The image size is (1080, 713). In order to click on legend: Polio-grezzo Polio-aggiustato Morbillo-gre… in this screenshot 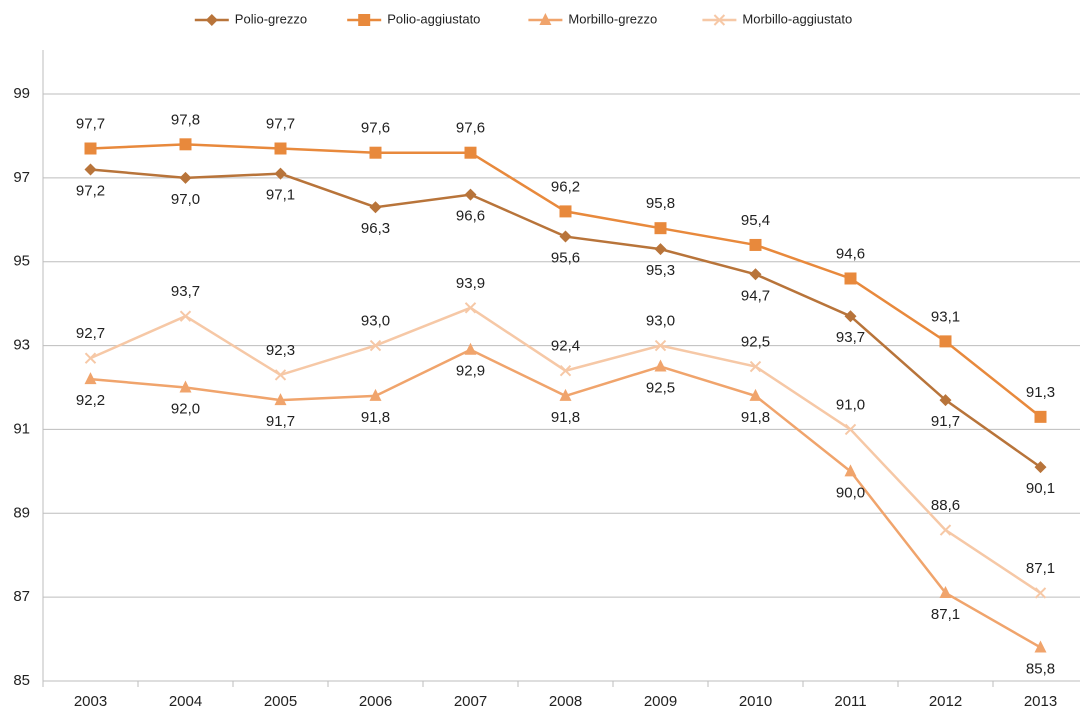, I will do `click(523, 18)`.